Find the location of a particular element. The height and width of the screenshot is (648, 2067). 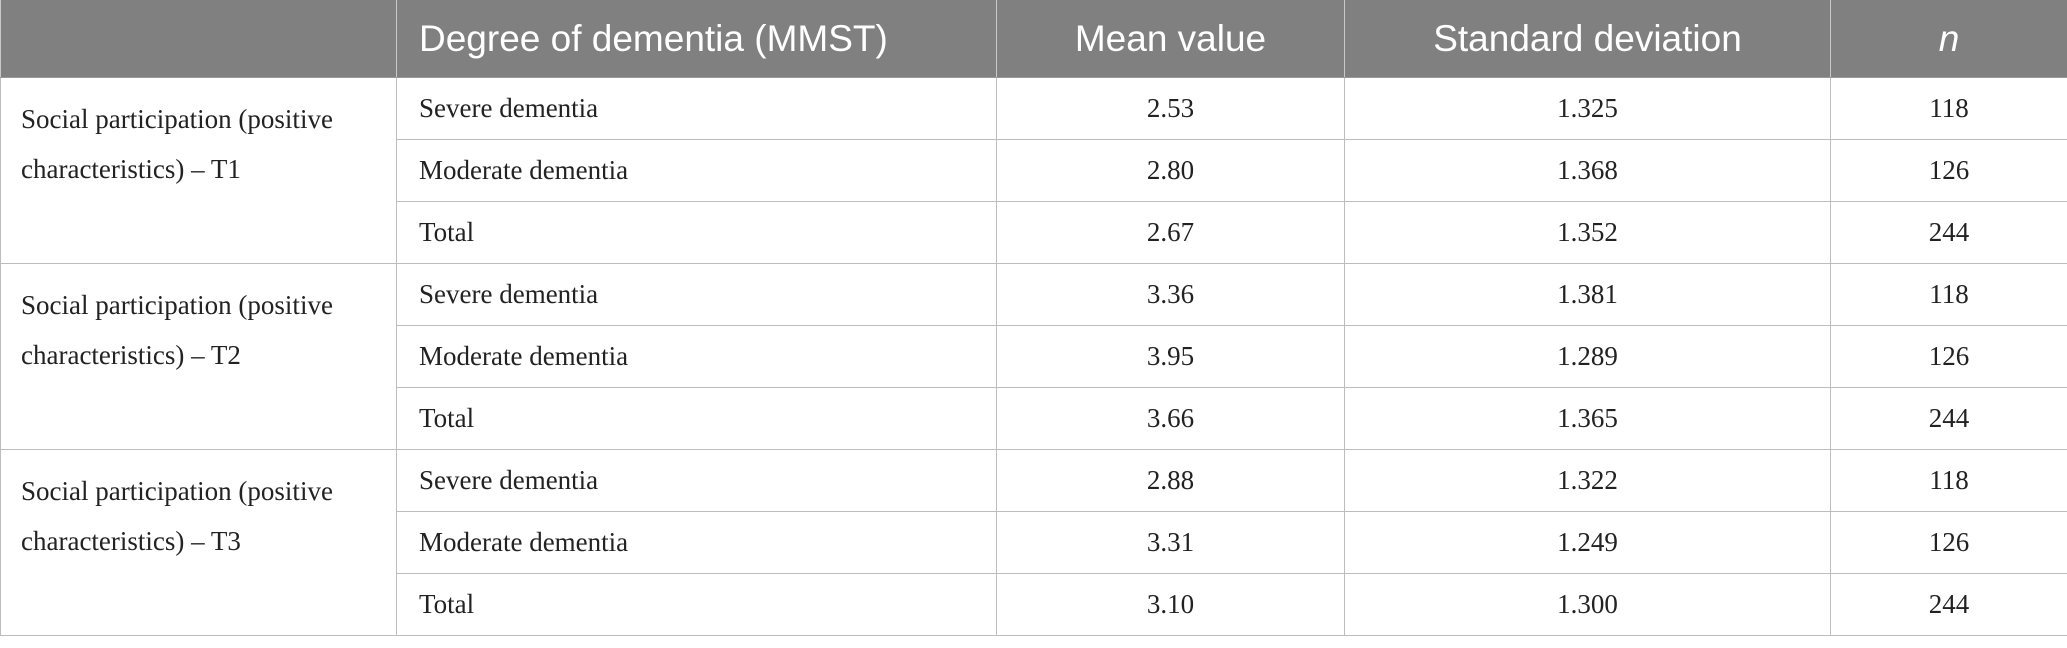

cell-mean: 2.88 is located at coordinates (1170, 480).